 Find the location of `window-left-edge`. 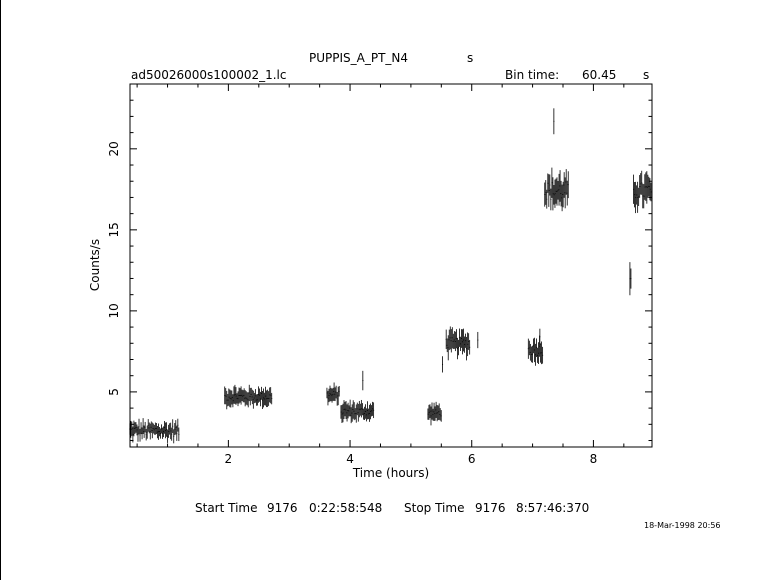

window-left-edge is located at coordinates (0, 290).